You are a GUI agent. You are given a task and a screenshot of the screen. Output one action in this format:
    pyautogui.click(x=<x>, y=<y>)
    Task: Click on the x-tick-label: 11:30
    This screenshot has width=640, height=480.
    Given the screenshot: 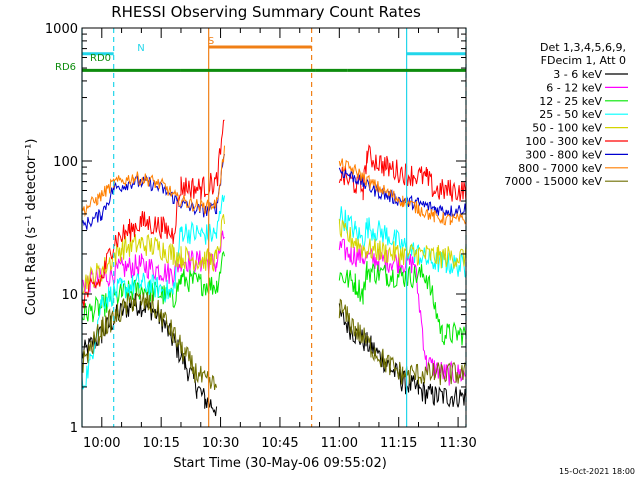 What is the action you would take?
    pyautogui.click(x=457, y=443)
    